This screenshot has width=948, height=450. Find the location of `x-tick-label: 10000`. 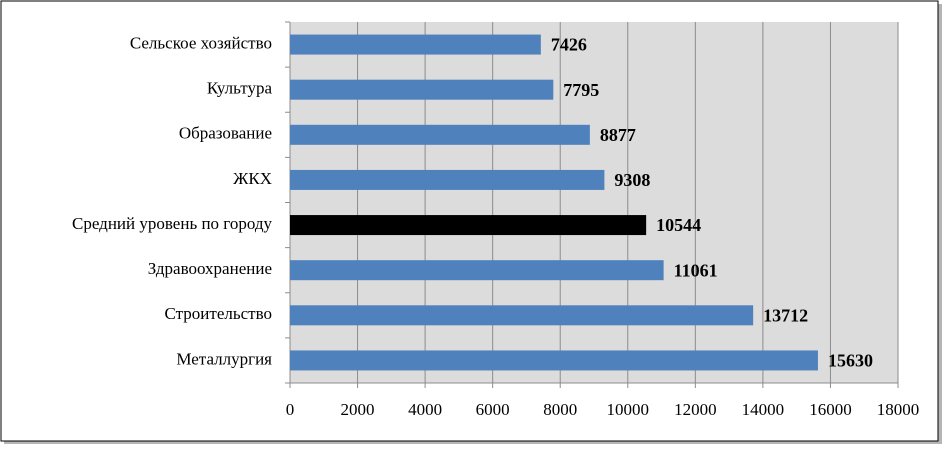

x-tick-label: 10000 is located at coordinates (628, 409).